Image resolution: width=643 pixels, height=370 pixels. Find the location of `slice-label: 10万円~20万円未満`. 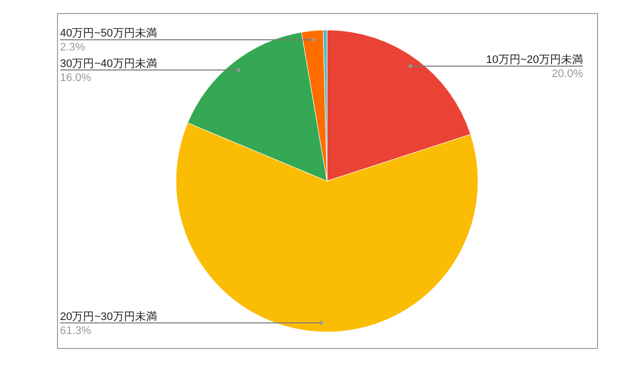

slice-label: 10万円~20万円未満 is located at coordinates (534, 59).